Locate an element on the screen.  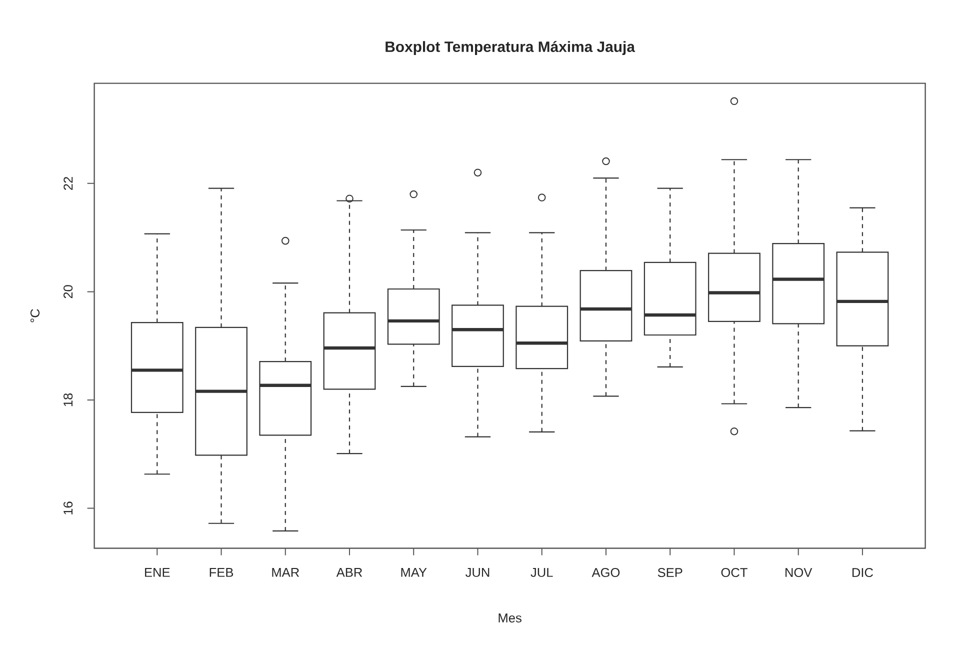
y-tick-label: 16 is located at coordinates (68, 508).